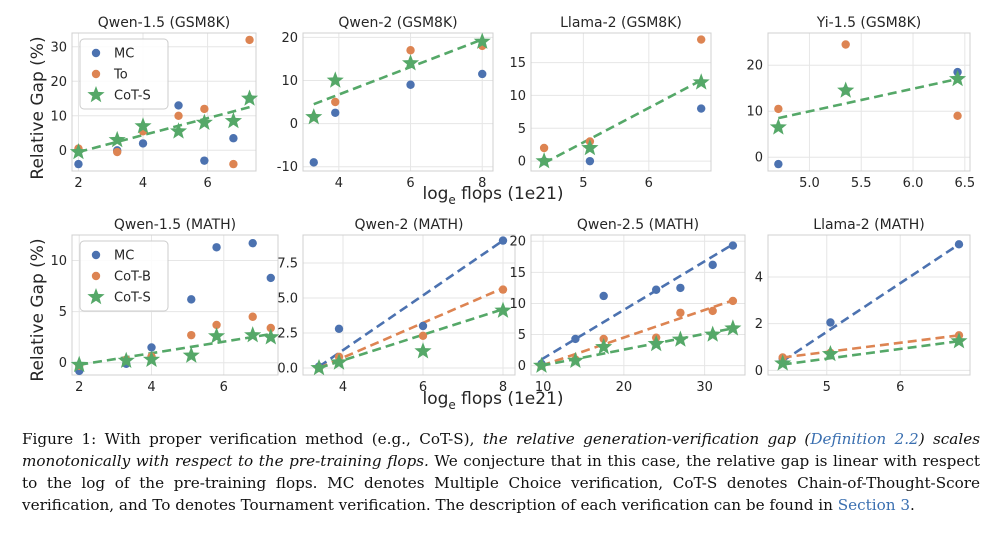  What do you see at coordinates (287, 369) in the screenshot?
I see `y-tick-label: 0.0` at bounding box center [287, 369].